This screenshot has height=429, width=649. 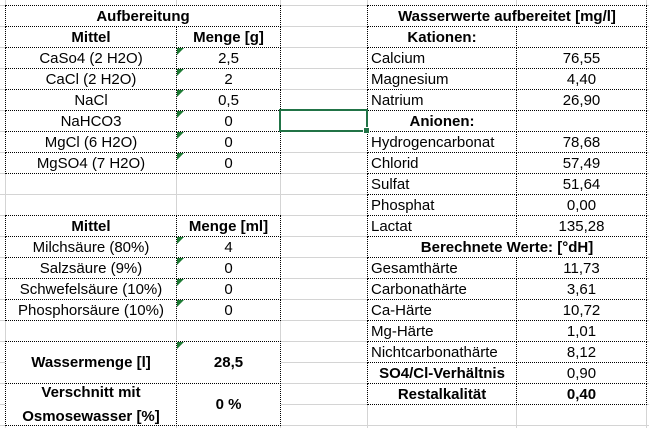 What do you see at coordinates (228, 404) in the screenshot?
I see `blend-value: 0 %` at bounding box center [228, 404].